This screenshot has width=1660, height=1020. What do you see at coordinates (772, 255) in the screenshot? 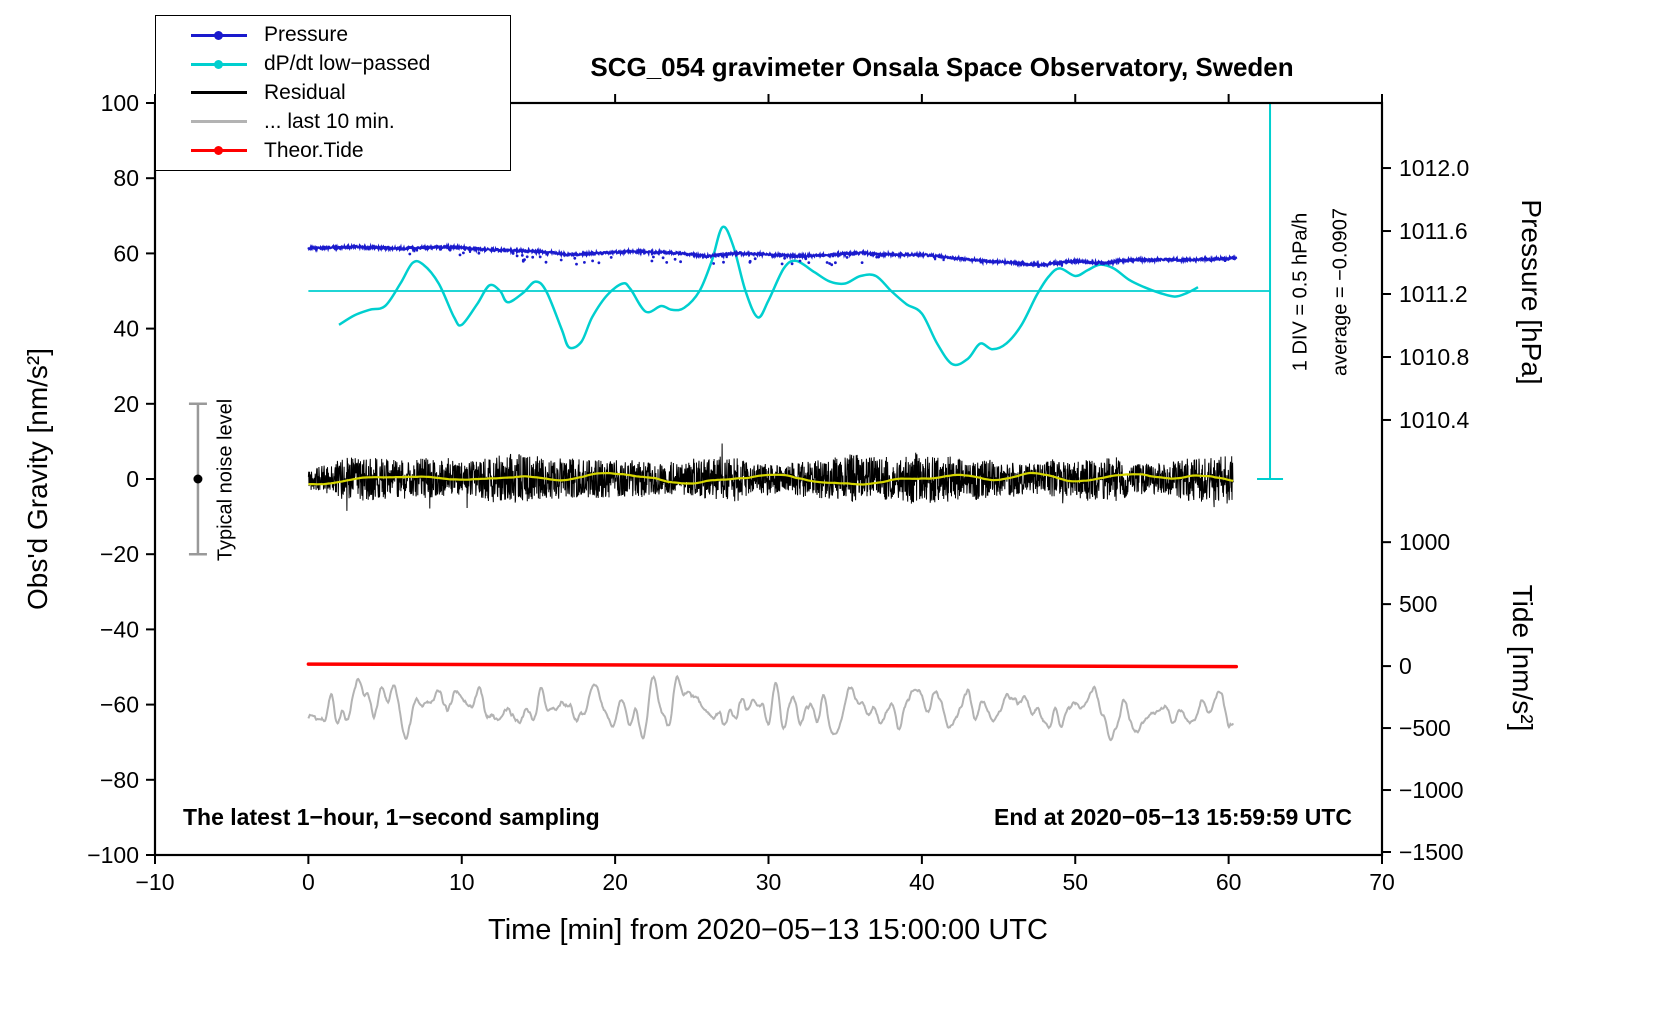
I see `pressure-series` at bounding box center [772, 255].